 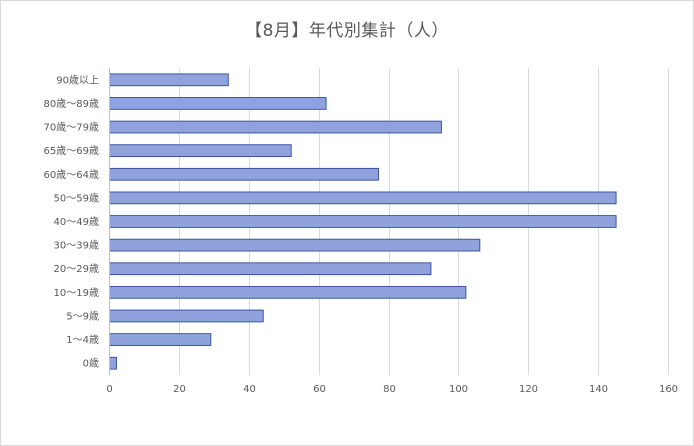 What do you see at coordinates (249, 389) in the screenshot?
I see `x-tick-label: 40` at bounding box center [249, 389].